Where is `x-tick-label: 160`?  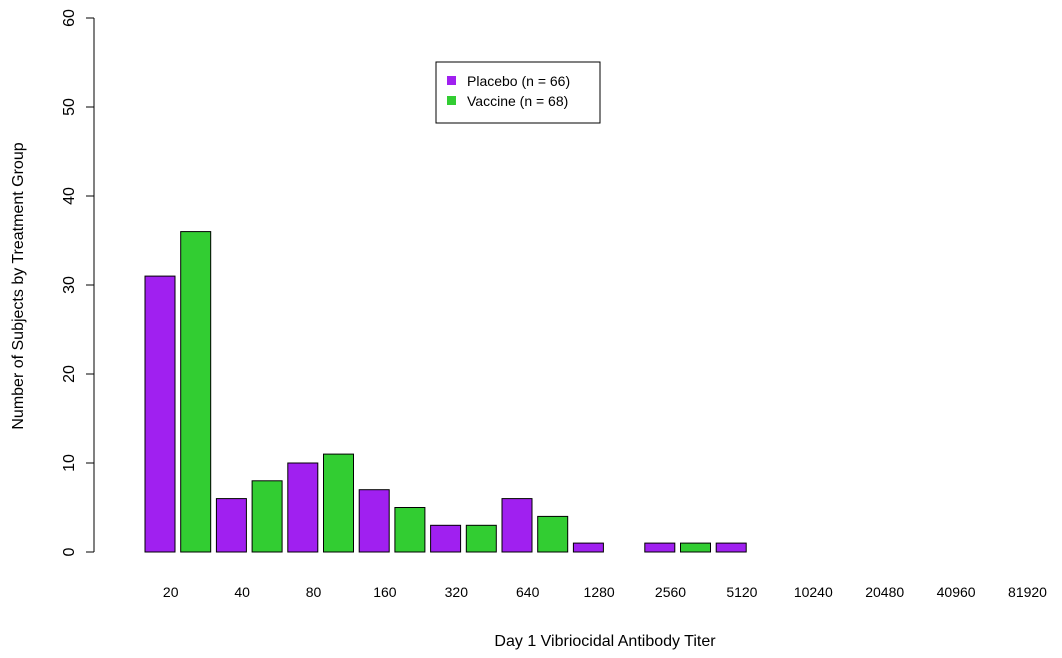 x-tick-label: 160 is located at coordinates (385, 592).